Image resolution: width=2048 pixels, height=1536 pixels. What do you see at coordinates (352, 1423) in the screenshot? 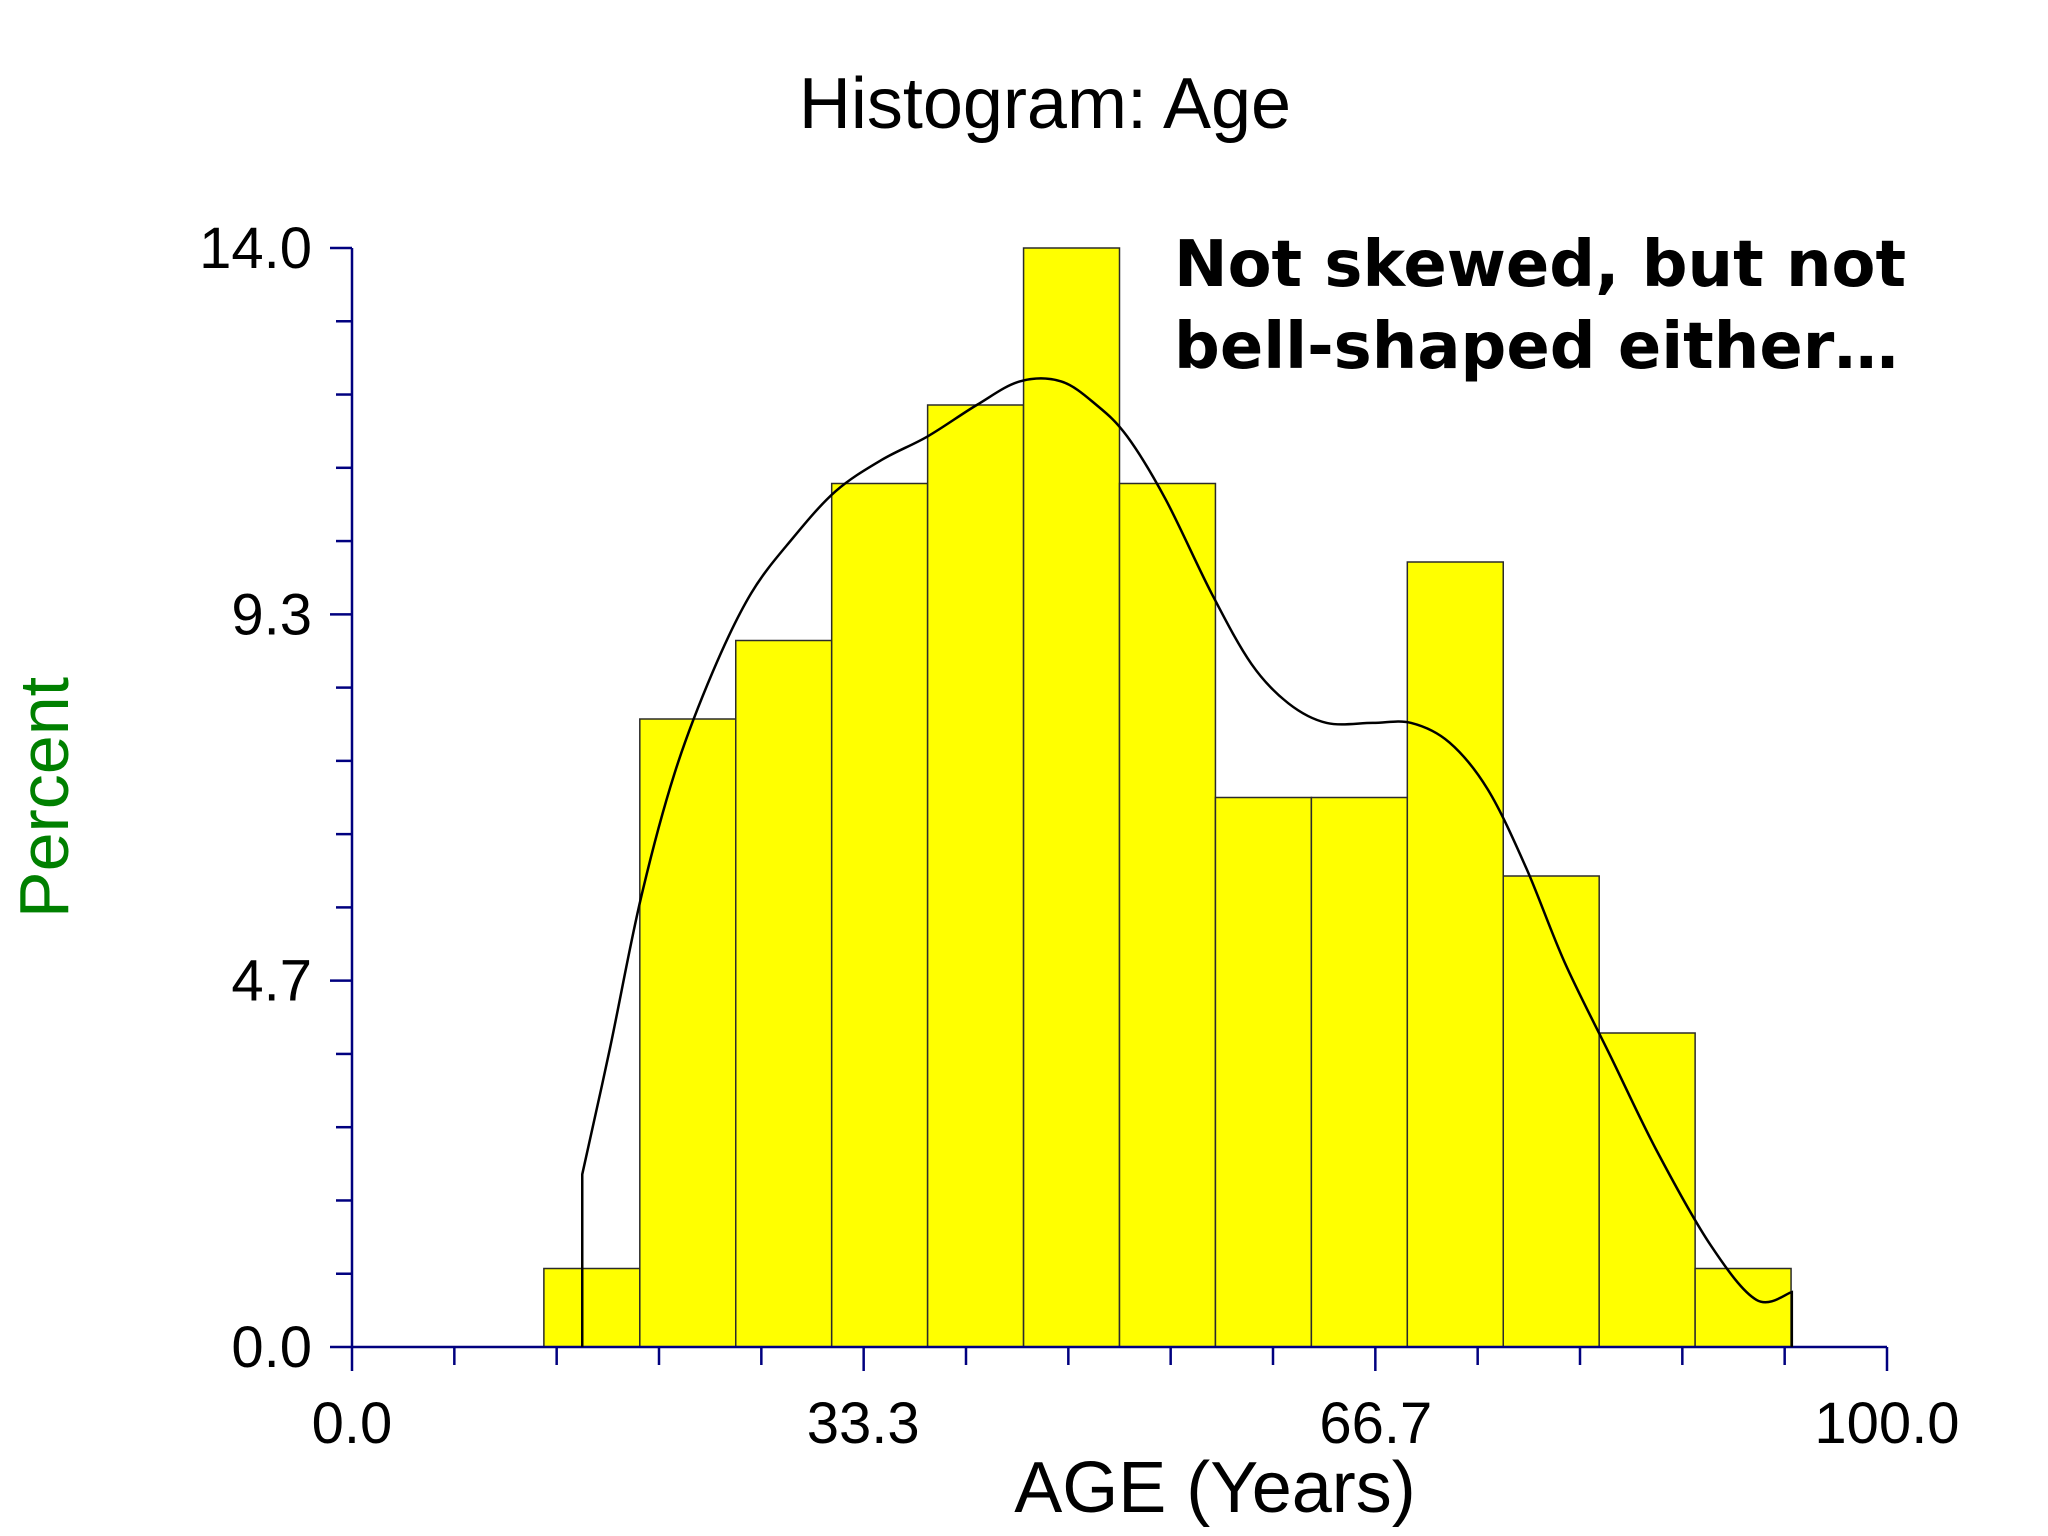
I see `x-tick-label: 0.0` at bounding box center [352, 1423].